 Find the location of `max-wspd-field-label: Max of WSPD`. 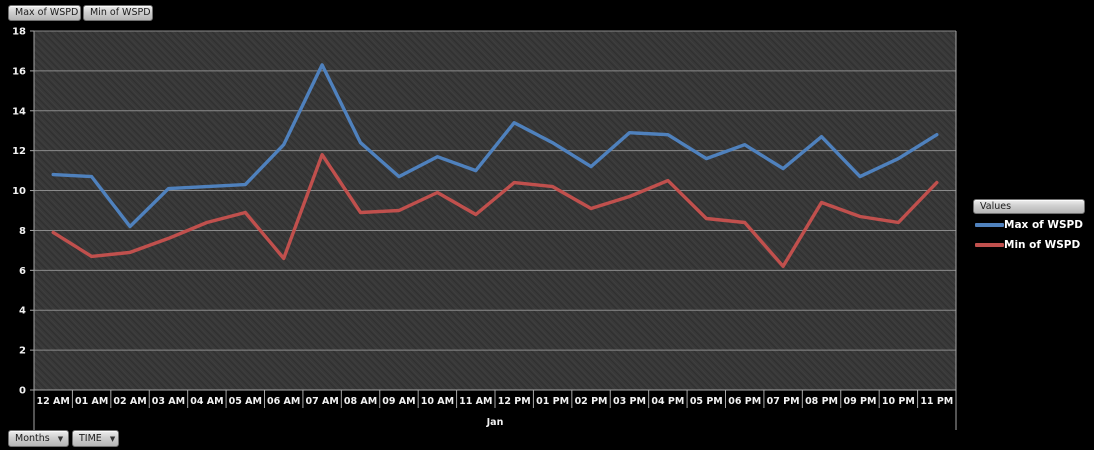

max-wspd-field-label: Max of WSPD is located at coordinates (47, 12).